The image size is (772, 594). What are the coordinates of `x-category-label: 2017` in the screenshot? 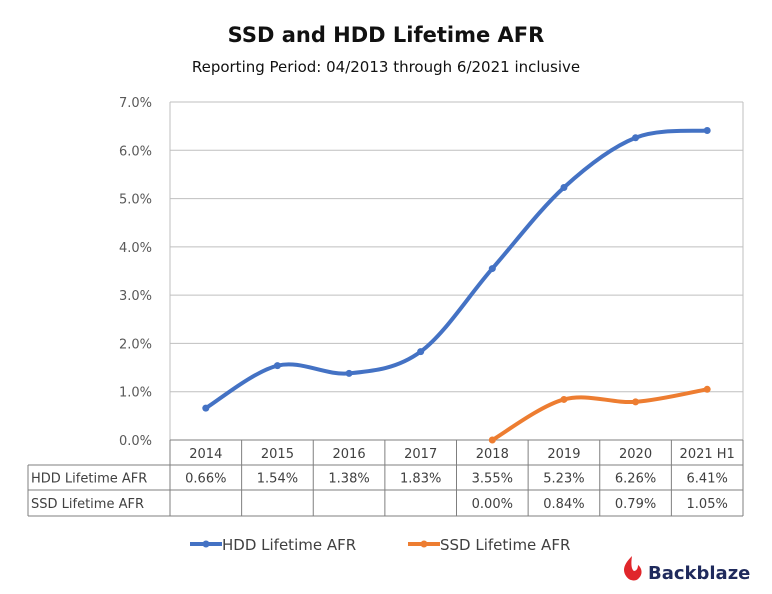 It's located at (420, 454).